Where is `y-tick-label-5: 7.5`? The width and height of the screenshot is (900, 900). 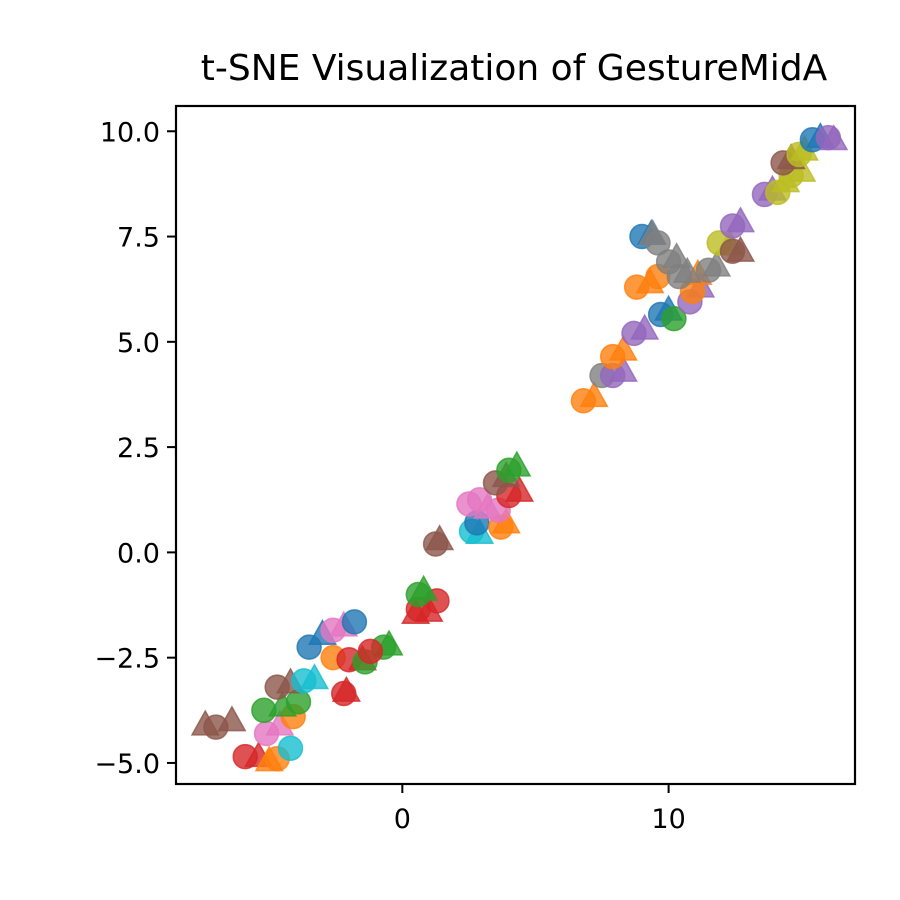
y-tick-label-5: 7.5 is located at coordinates (138, 238).